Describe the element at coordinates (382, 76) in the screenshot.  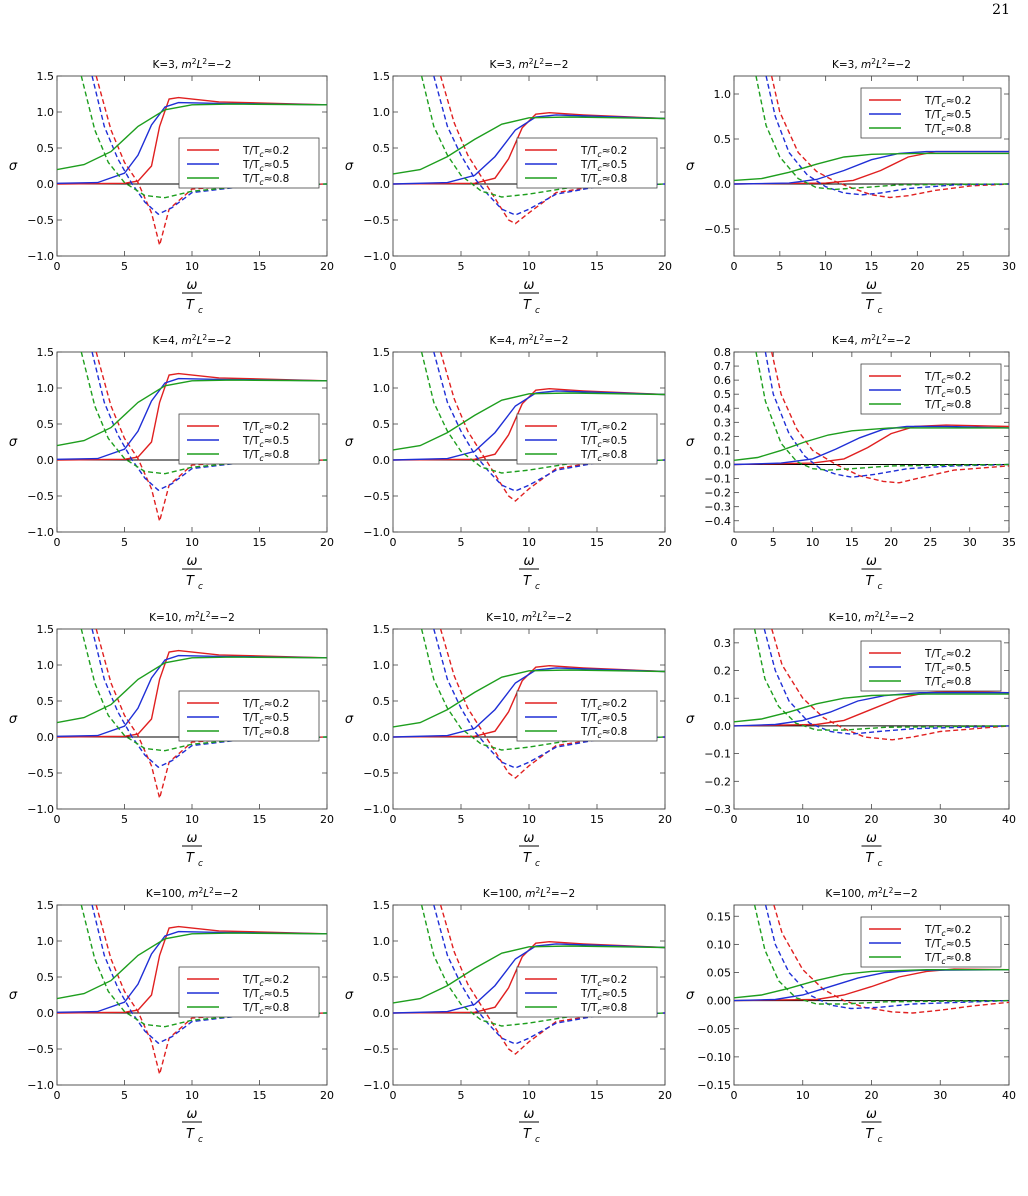
I see `y-tick-label: 1.5` at that location.